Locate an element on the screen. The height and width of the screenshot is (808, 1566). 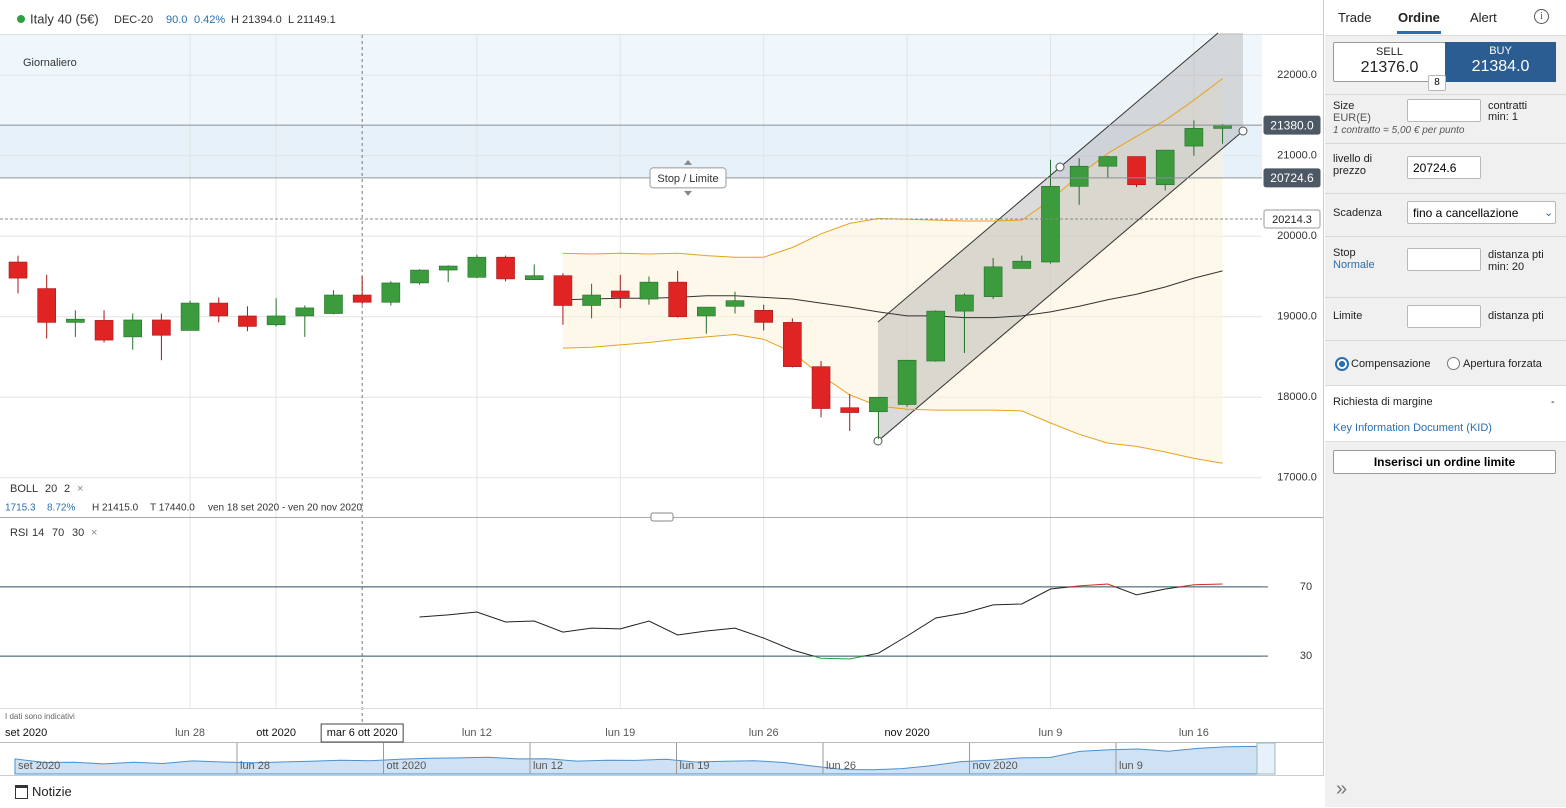
size-hint: contratti is located at coordinates (1508, 106).